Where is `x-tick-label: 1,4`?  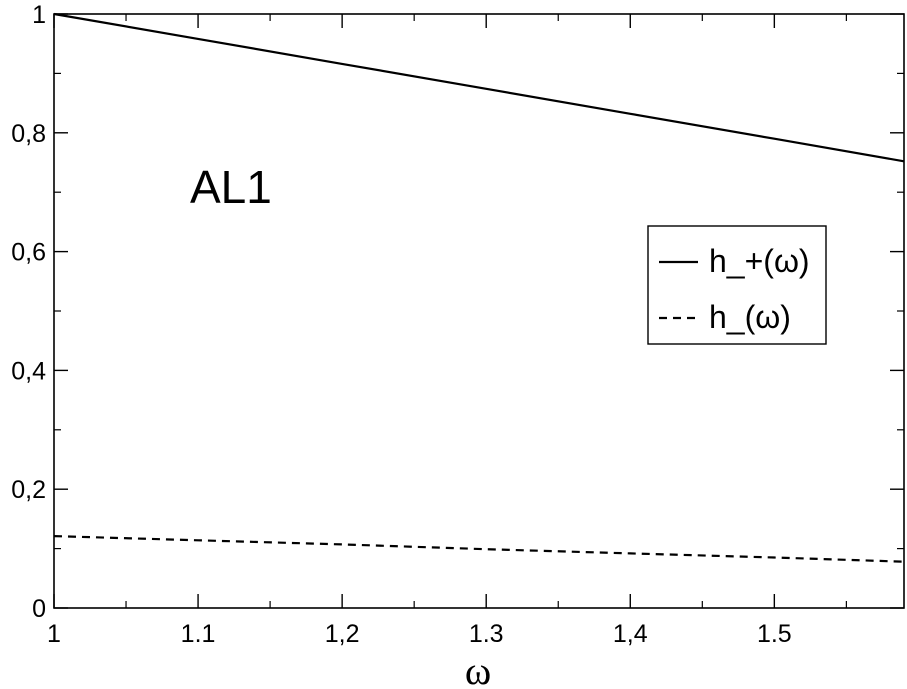
x-tick-label: 1,4 is located at coordinates (630, 634).